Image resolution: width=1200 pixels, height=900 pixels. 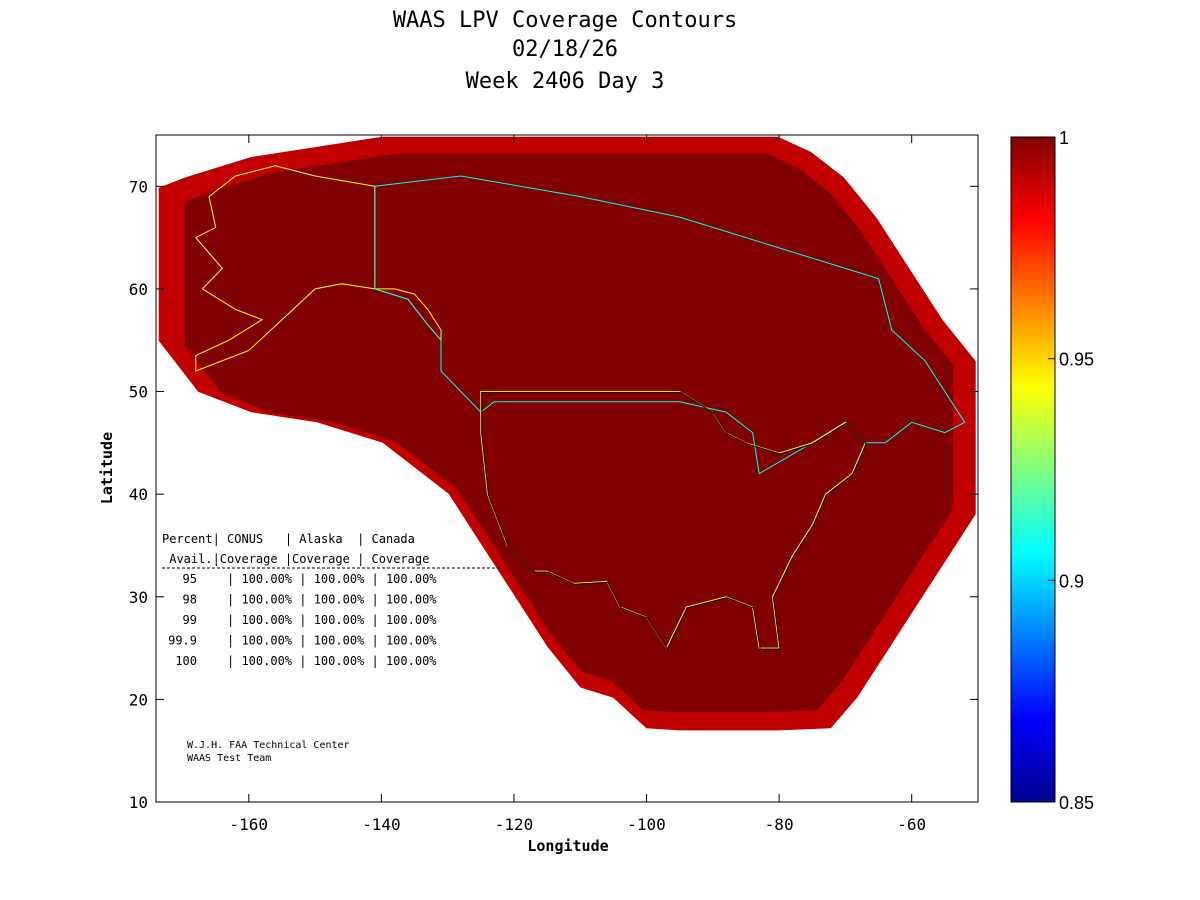 What do you see at coordinates (1076, 803) in the screenshot?
I see `colorbar-tick-label: 0.85` at bounding box center [1076, 803].